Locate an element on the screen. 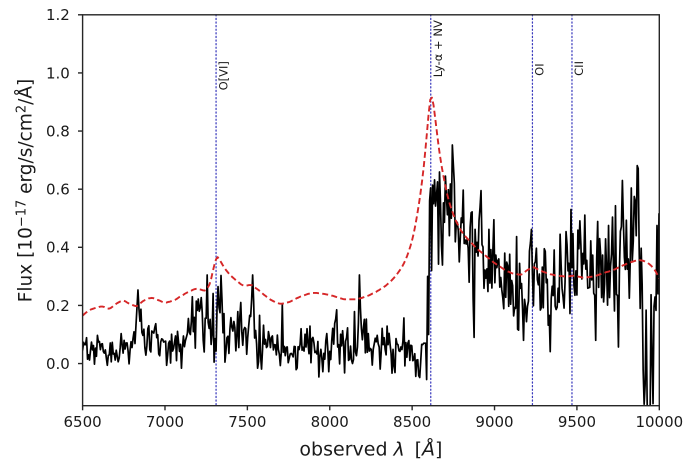 The width and height of the screenshot is (700, 468). x-tick-label: 6500 is located at coordinates (83, 422).